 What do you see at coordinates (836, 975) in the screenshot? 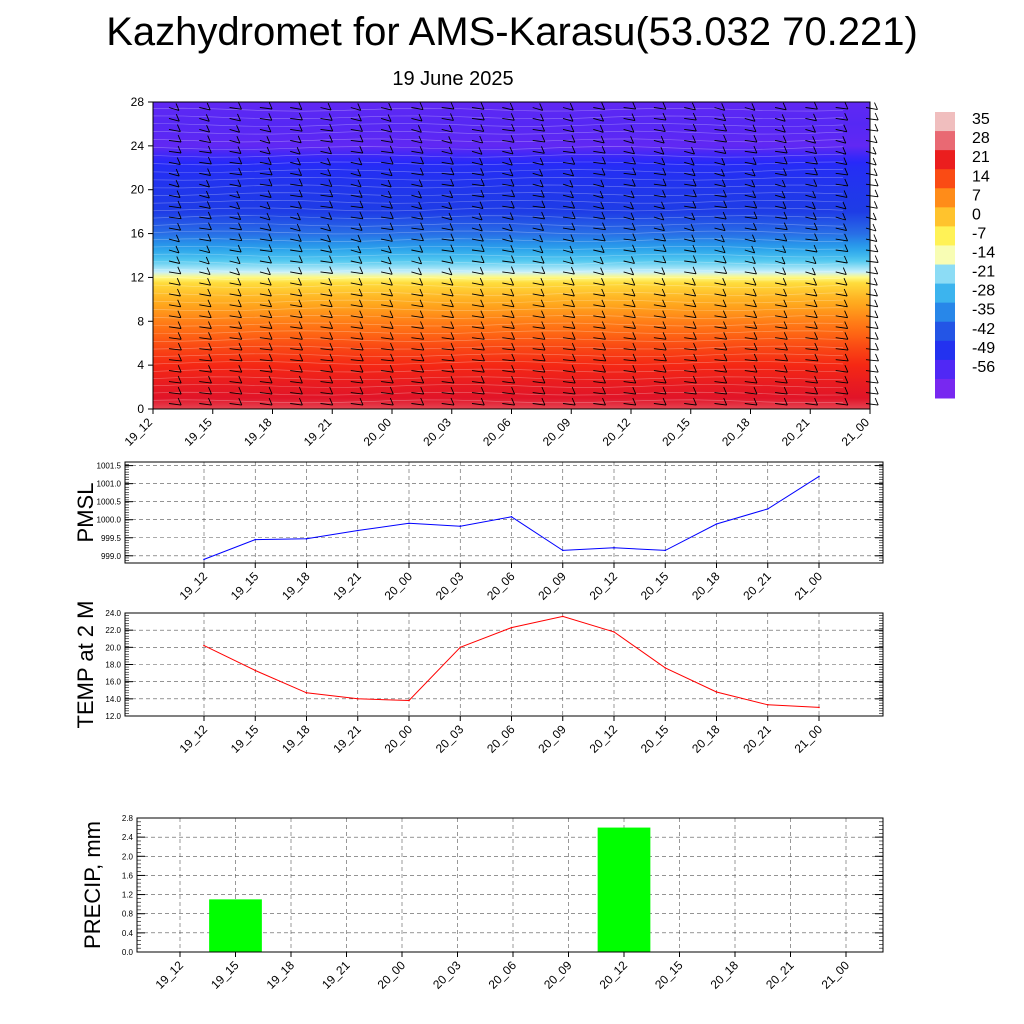
I see `precip-x-tick-label: 21_00` at bounding box center [836, 975].